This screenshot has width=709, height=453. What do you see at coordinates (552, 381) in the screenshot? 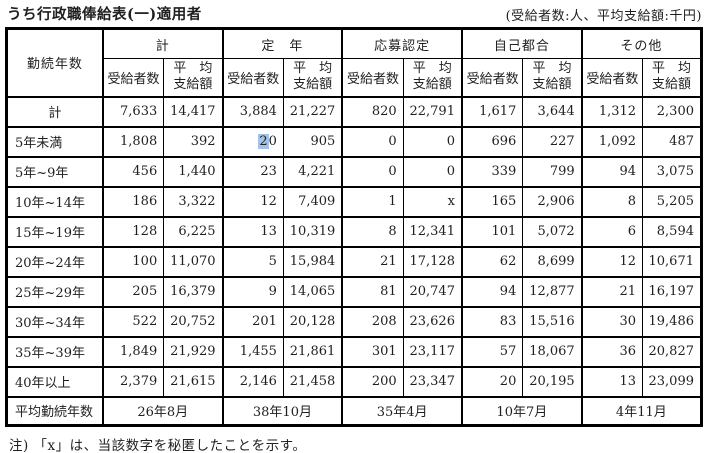
I see `data-cell: 20,195` at bounding box center [552, 381].